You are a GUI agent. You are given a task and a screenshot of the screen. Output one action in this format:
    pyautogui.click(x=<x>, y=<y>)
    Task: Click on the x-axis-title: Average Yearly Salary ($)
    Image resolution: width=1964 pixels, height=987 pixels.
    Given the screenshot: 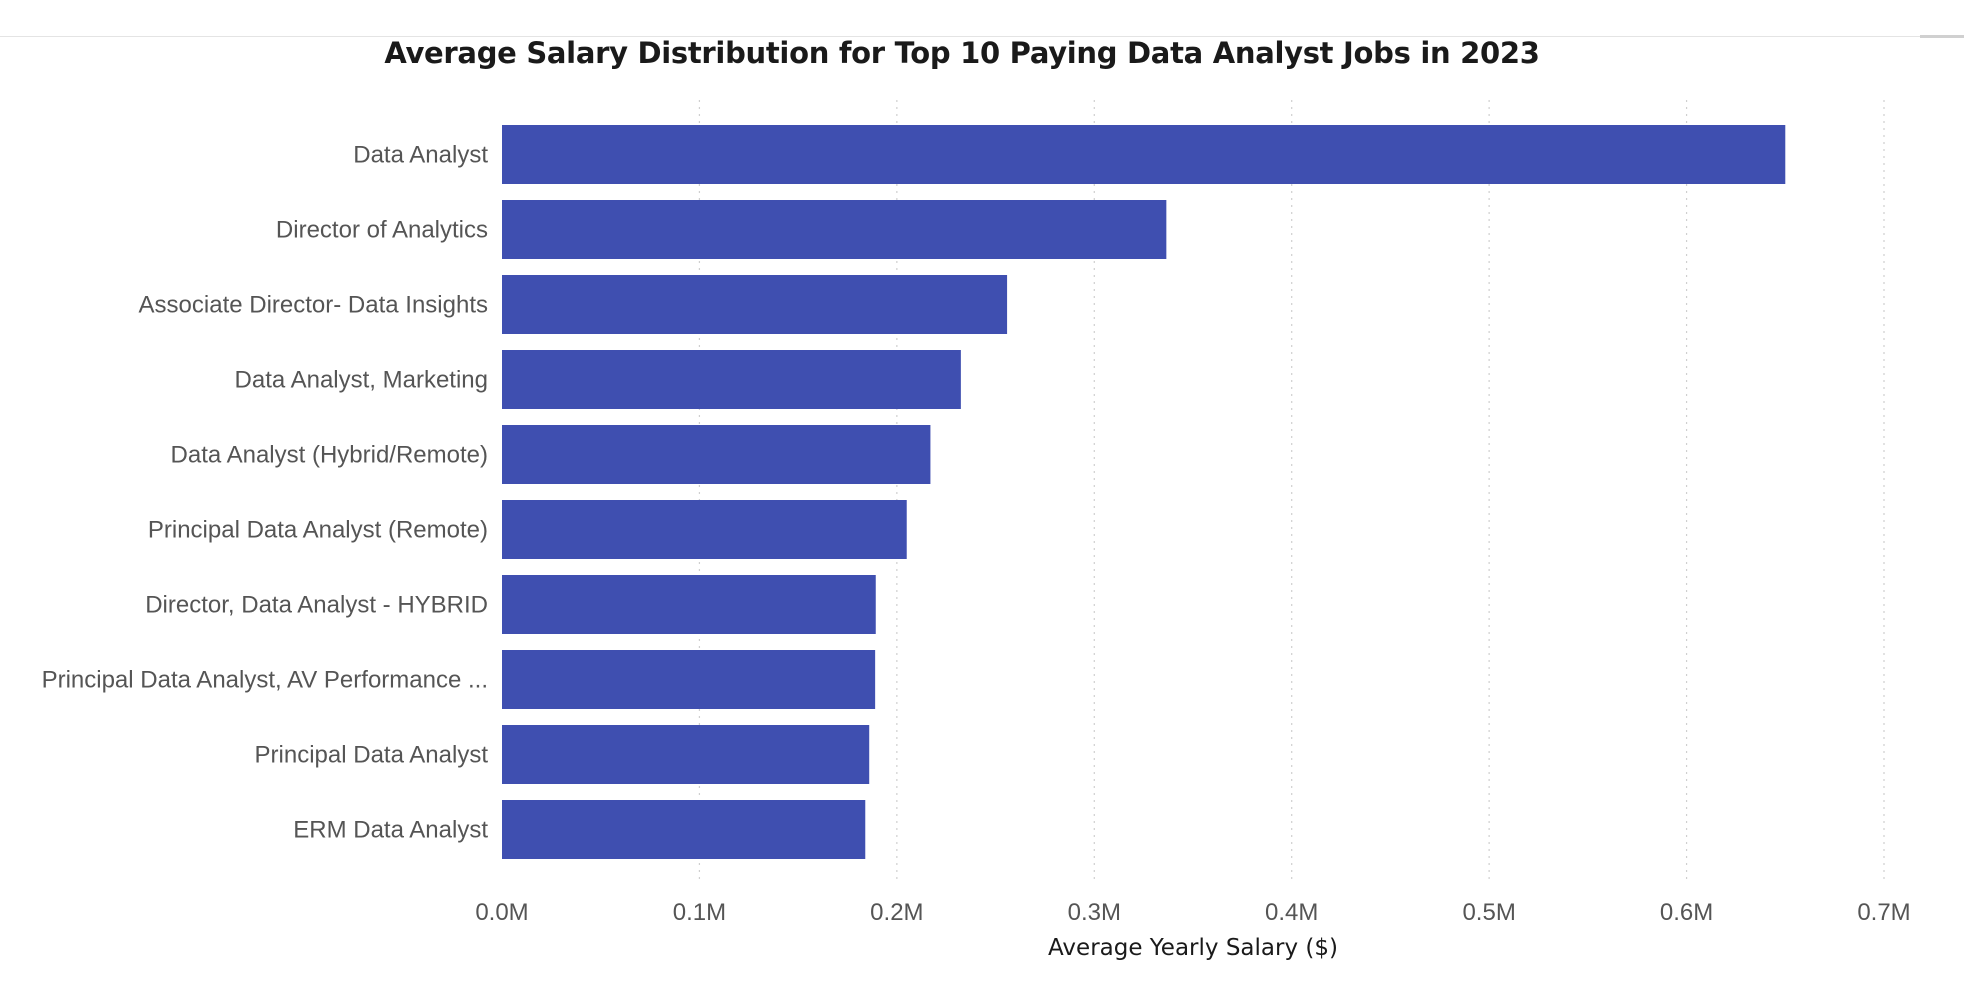 What is the action you would take?
    pyautogui.click(x=1193, y=948)
    